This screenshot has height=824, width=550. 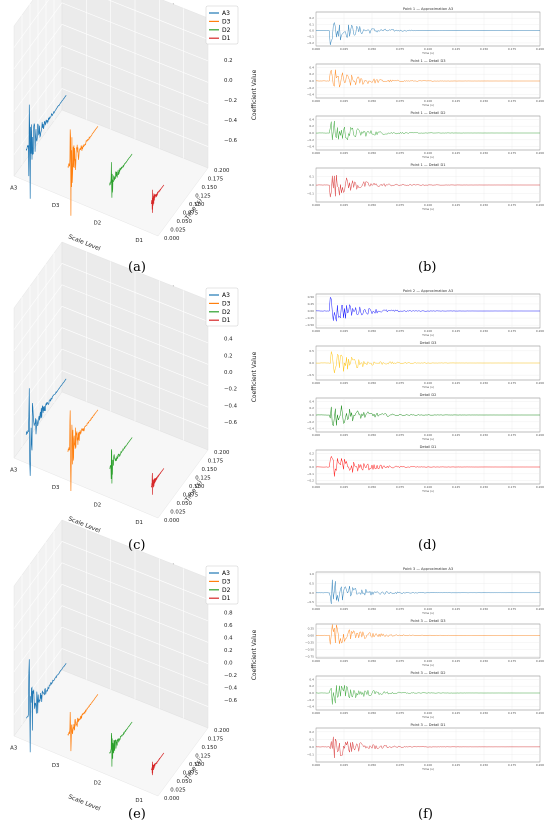 I want to click on y-tick-label: 0.5, so click(x=311, y=351).